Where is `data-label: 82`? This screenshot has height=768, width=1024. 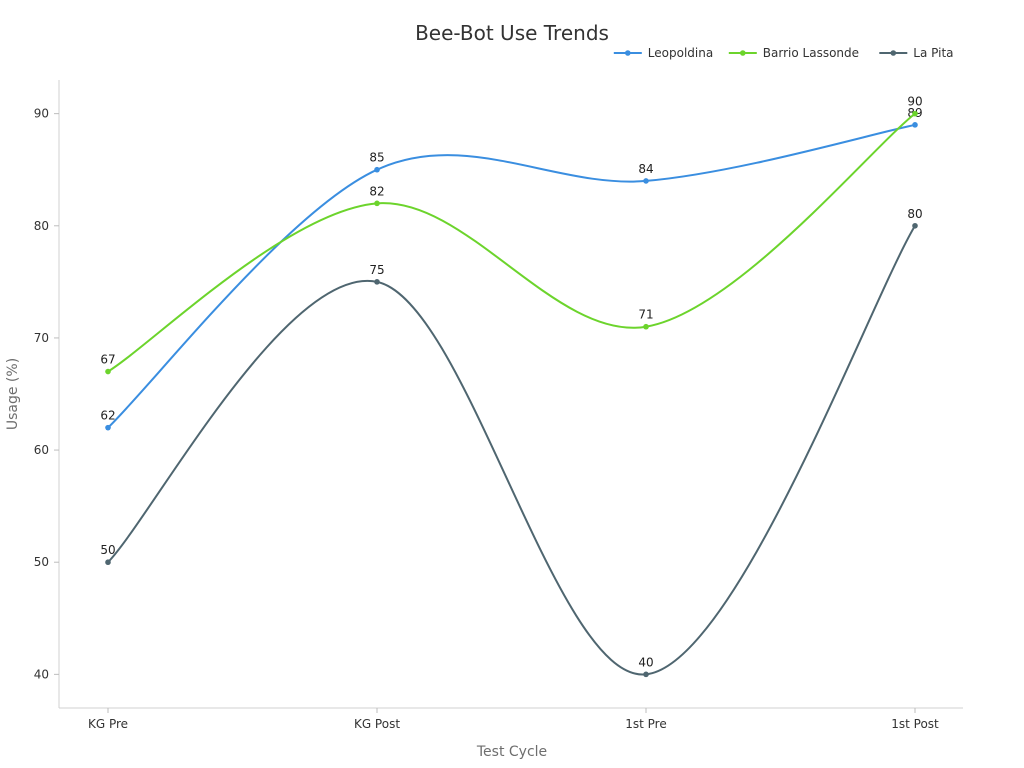 data-label: 82 is located at coordinates (376, 191).